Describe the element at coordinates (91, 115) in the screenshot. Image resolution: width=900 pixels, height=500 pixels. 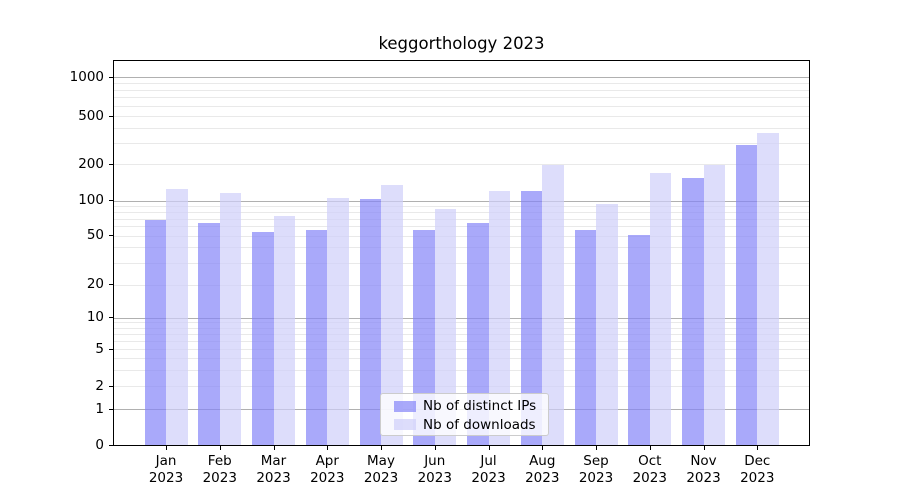
I see `y-tick-label: 500` at that location.